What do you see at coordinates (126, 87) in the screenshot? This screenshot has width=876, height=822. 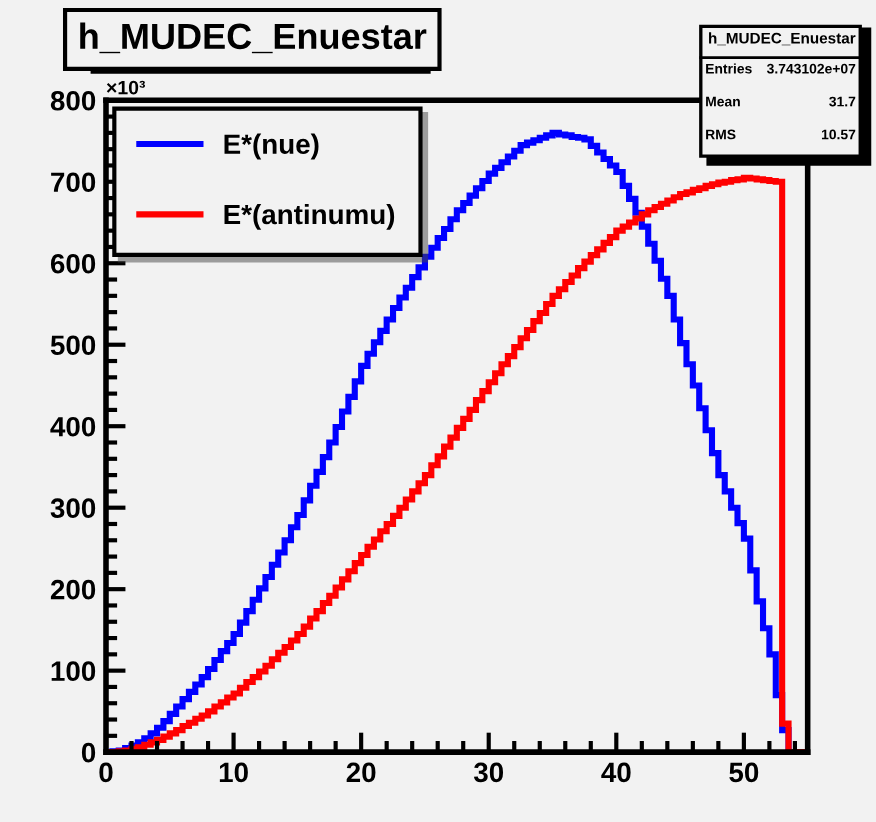 I see `text: ×10³` at bounding box center [126, 87].